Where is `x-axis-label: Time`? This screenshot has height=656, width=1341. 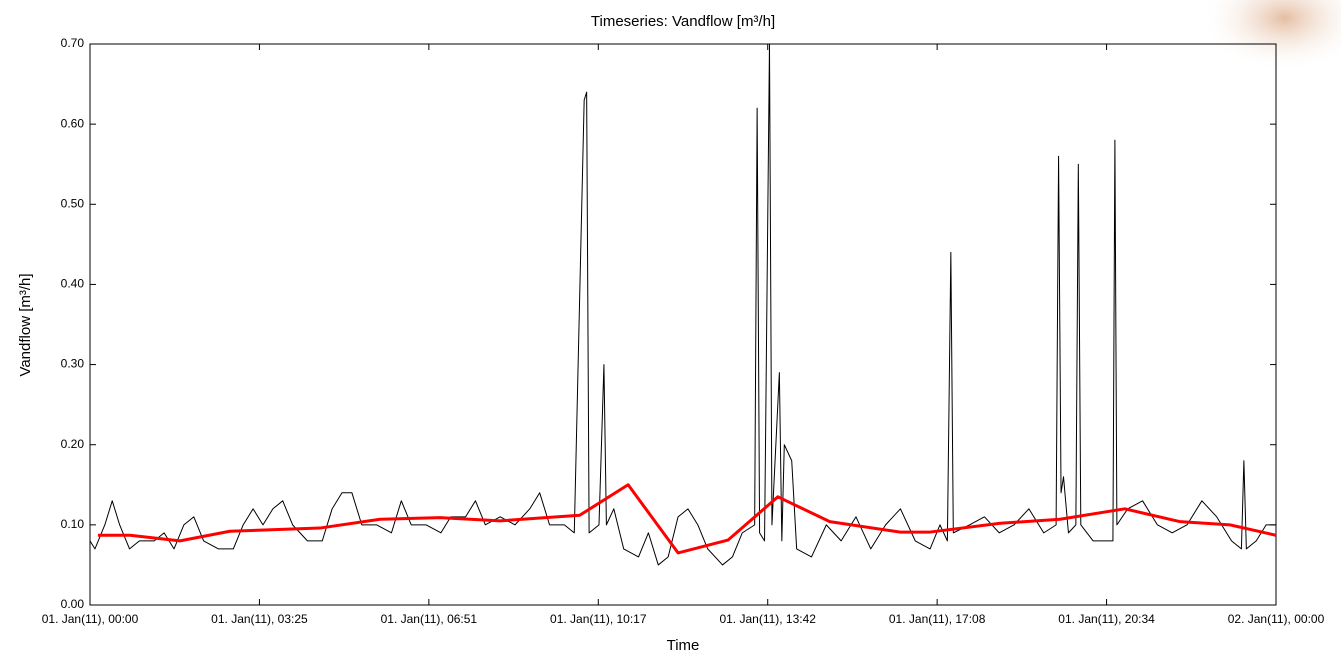
x-axis-label: Time is located at coordinates (683, 645).